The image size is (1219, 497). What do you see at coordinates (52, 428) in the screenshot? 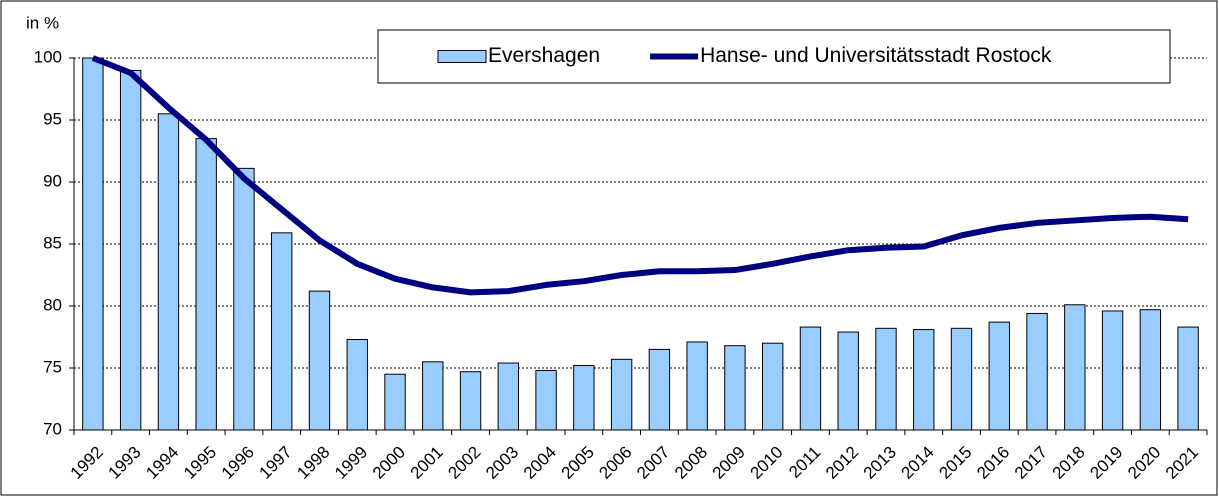
I see `y-tick-label: 70` at bounding box center [52, 428].